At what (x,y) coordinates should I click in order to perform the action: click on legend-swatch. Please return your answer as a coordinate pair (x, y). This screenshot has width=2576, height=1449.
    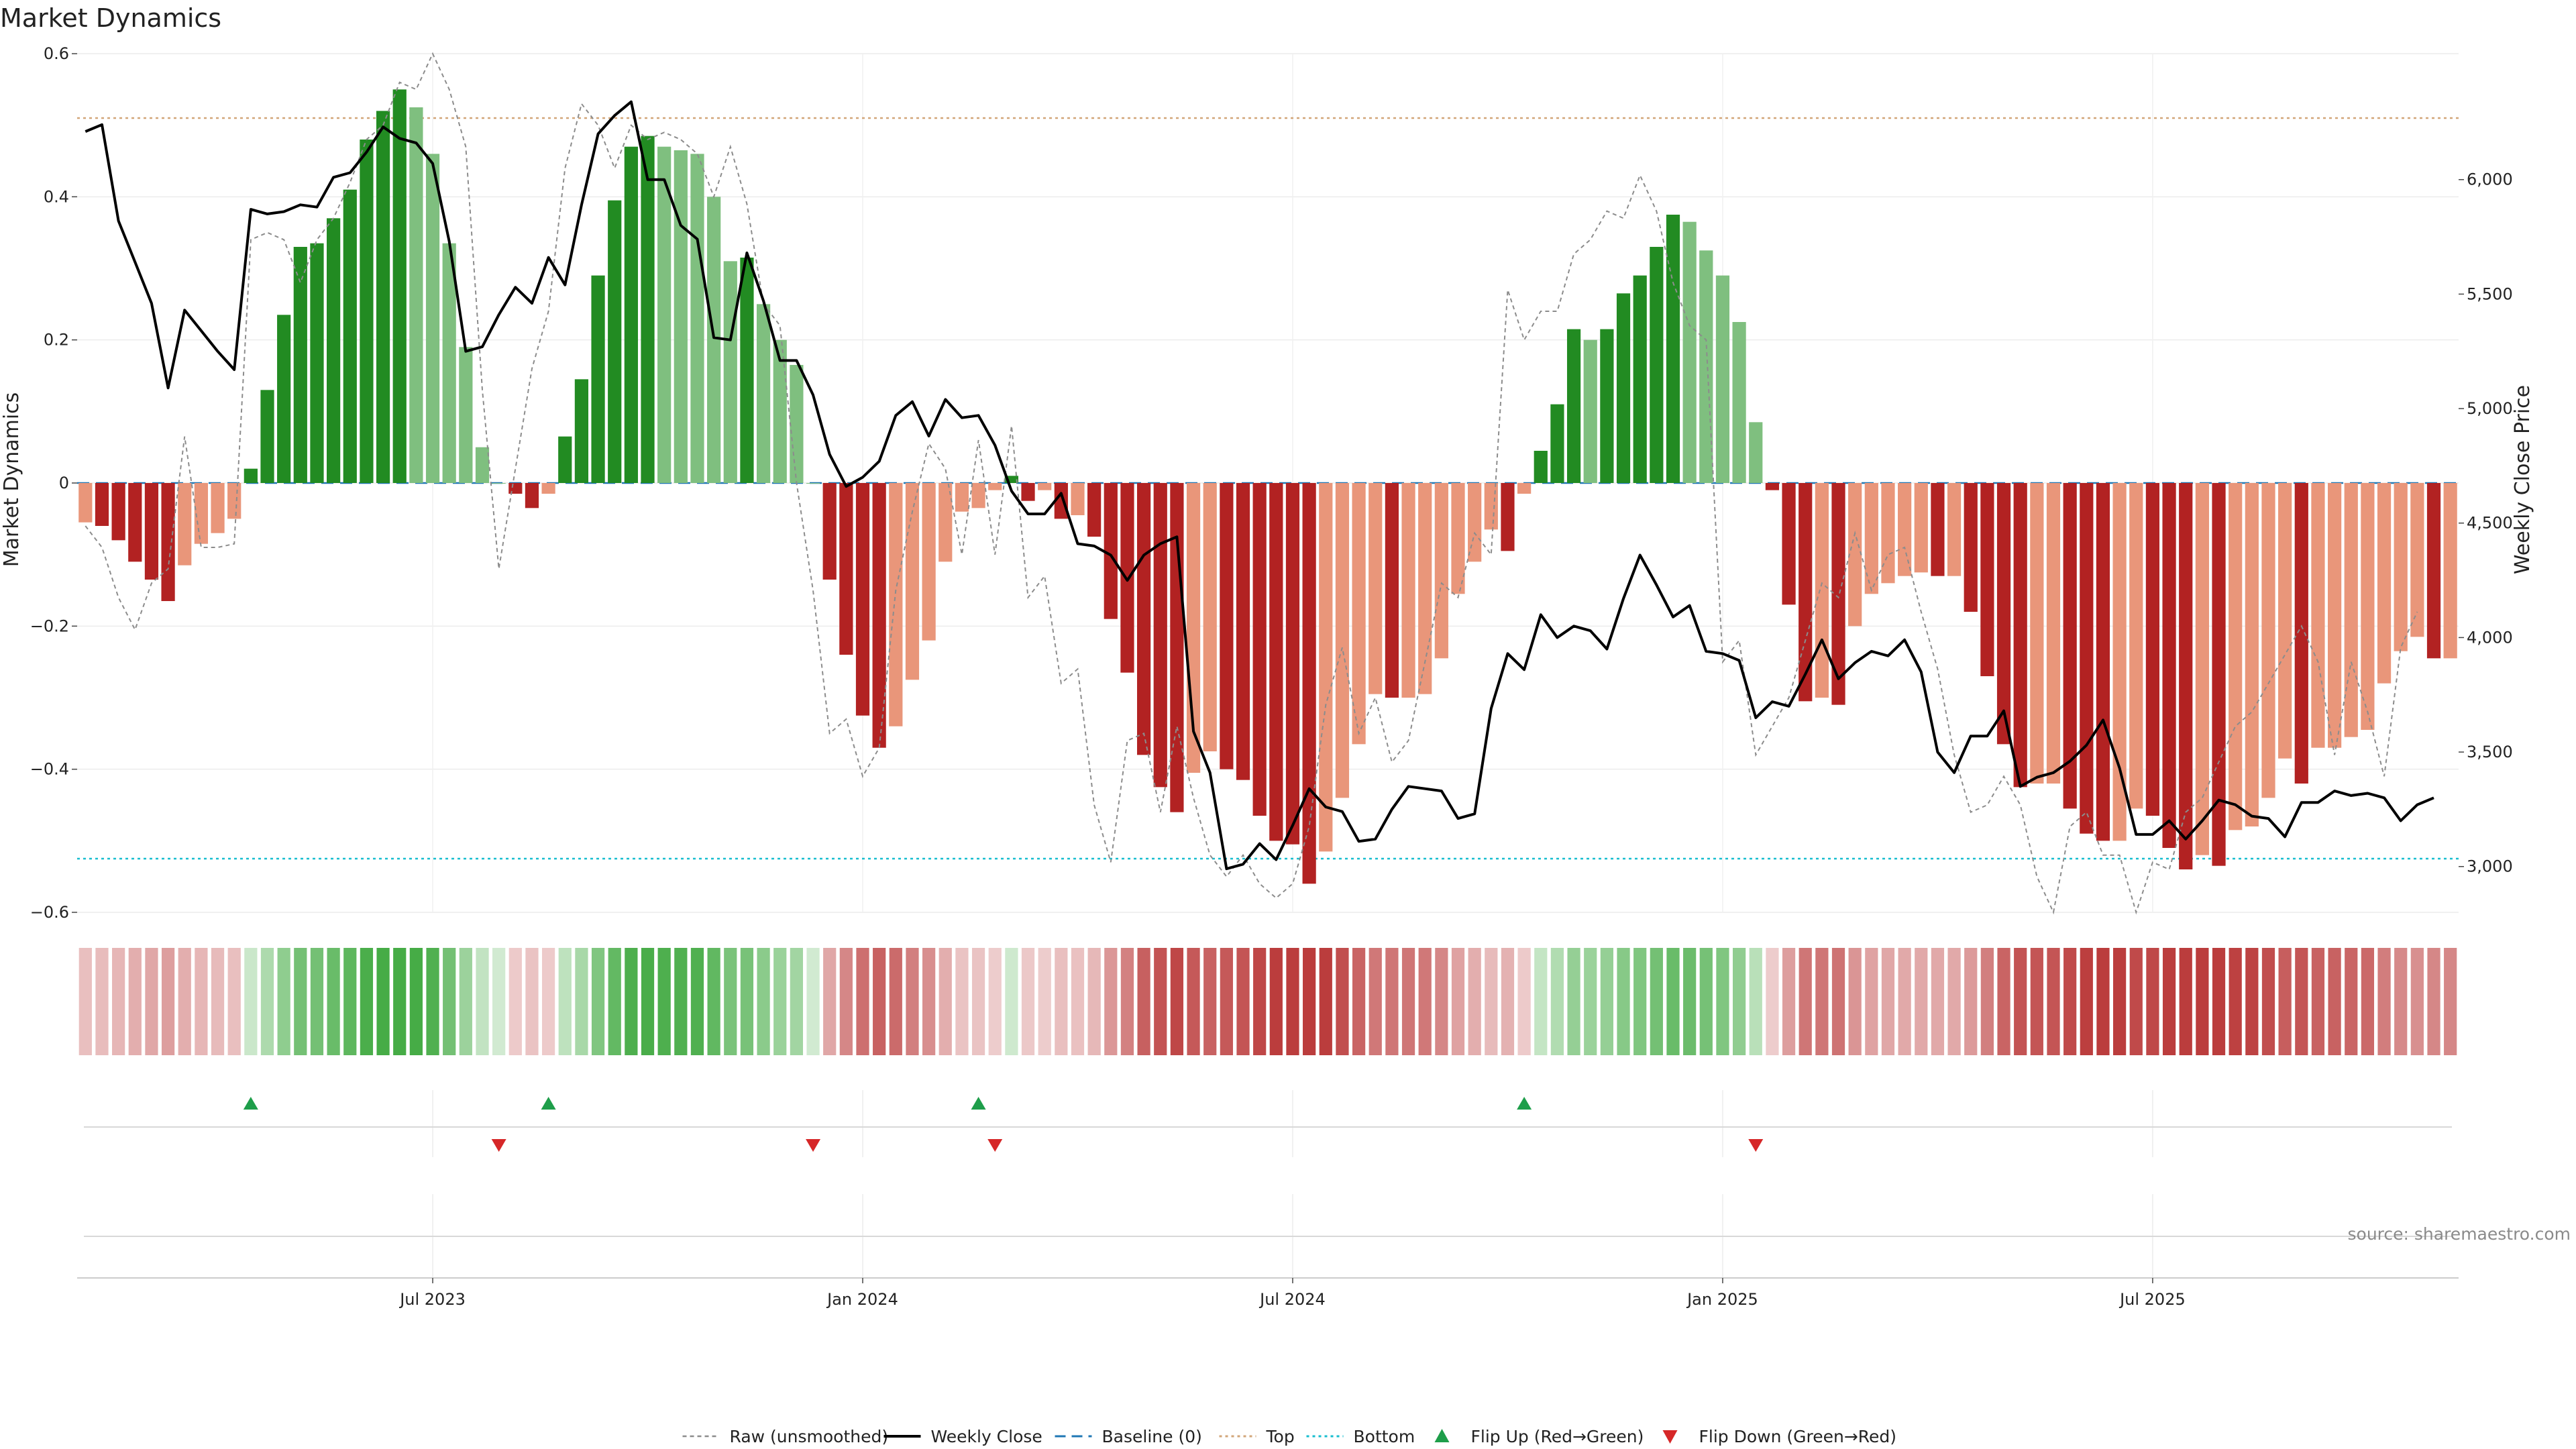
    Looking at the image, I should click on (1442, 1435).